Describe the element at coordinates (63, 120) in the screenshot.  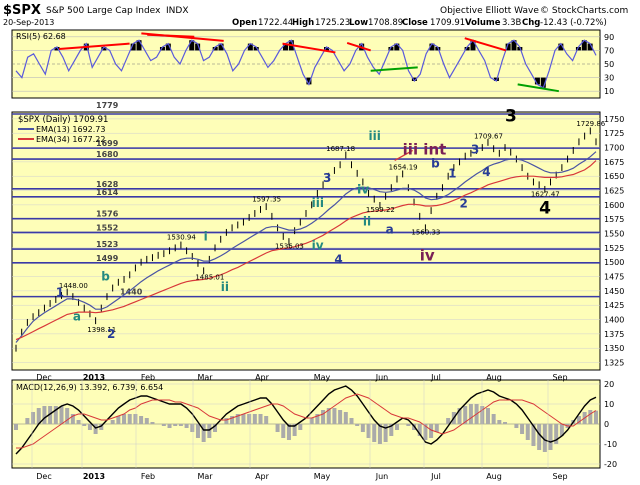
I see `price-title: $SPX (Daily) 1709.91` at that location.